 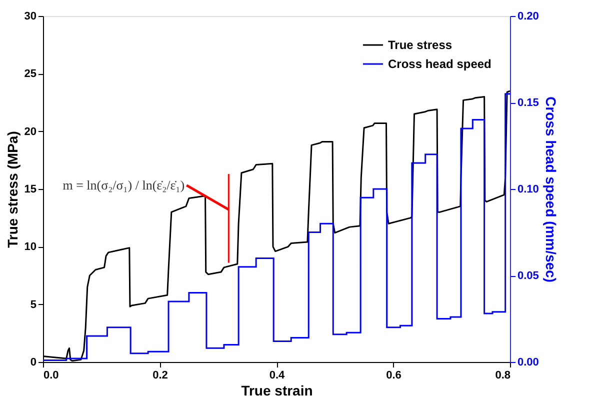 I want to click on y2-axis-title: Cross head speed (mm/sec), so click(x=550, y=189).